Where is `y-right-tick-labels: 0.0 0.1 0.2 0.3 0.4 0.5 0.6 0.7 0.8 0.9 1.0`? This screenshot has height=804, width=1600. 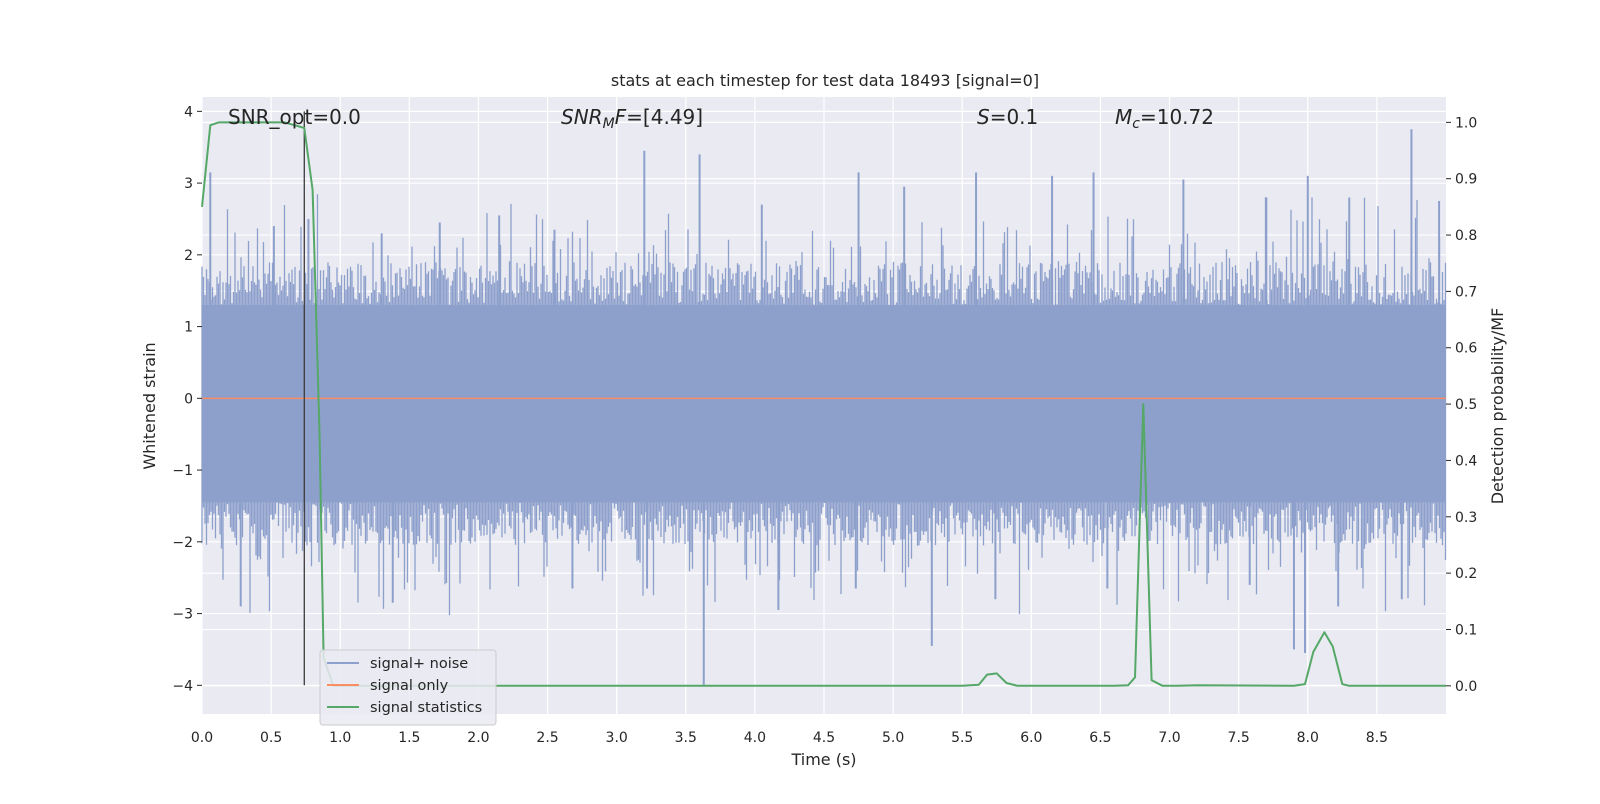
y-right-tick-labels: 0.0 0.1 0.2 0.3 0.4 0.5 0.6 0.7 0.8 0.9 1.0 is located at coordinates (1461, 405).